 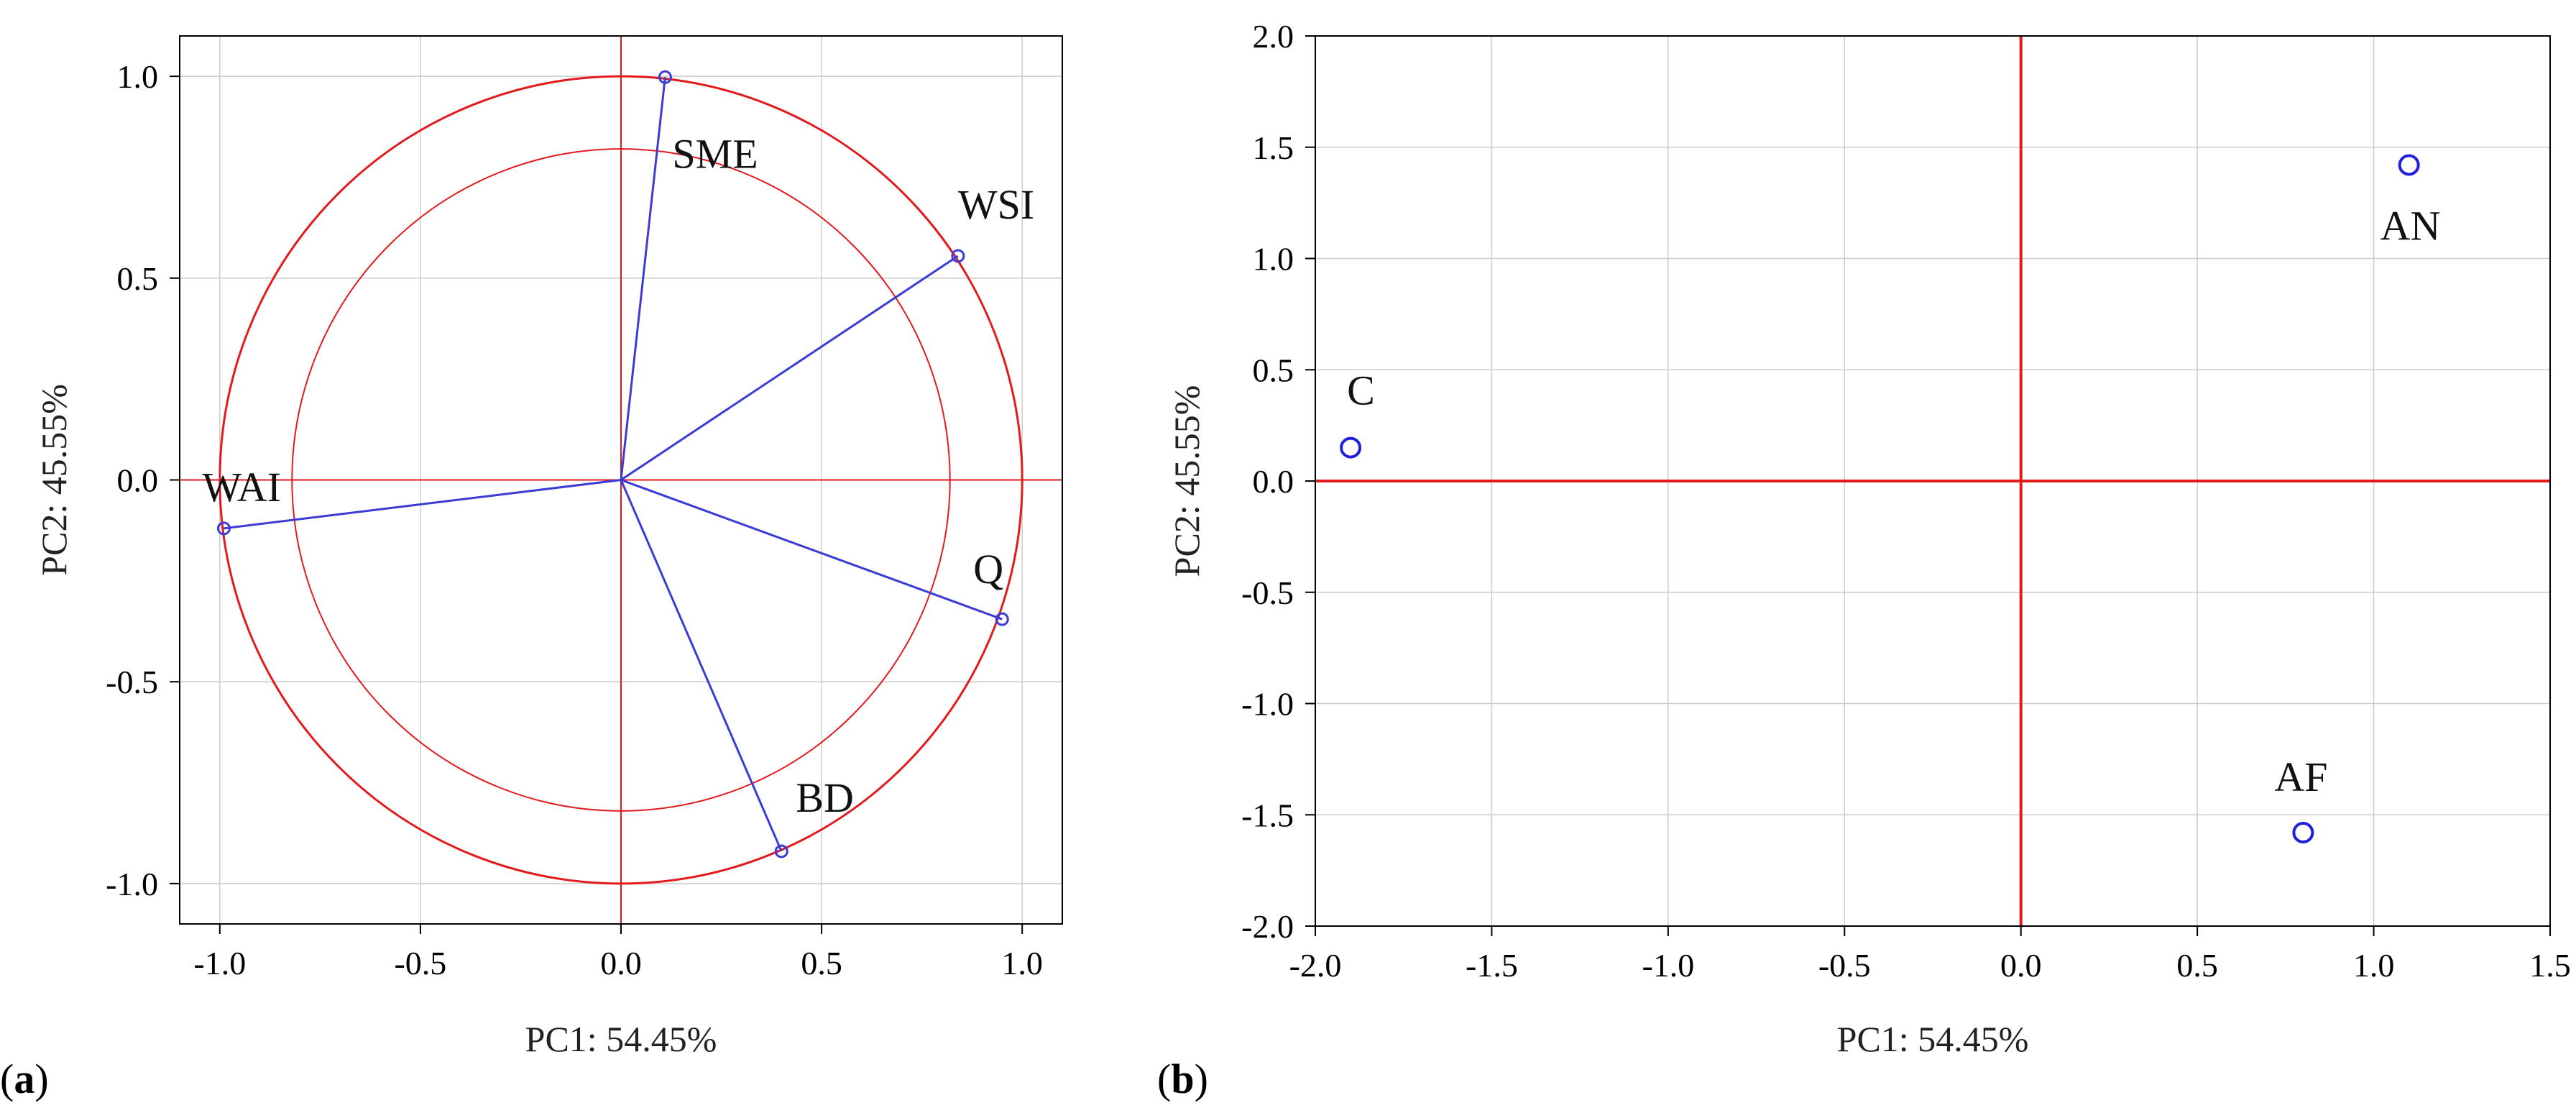 I want to click on panel-a-label: (a), so click(x=24, y=1079).